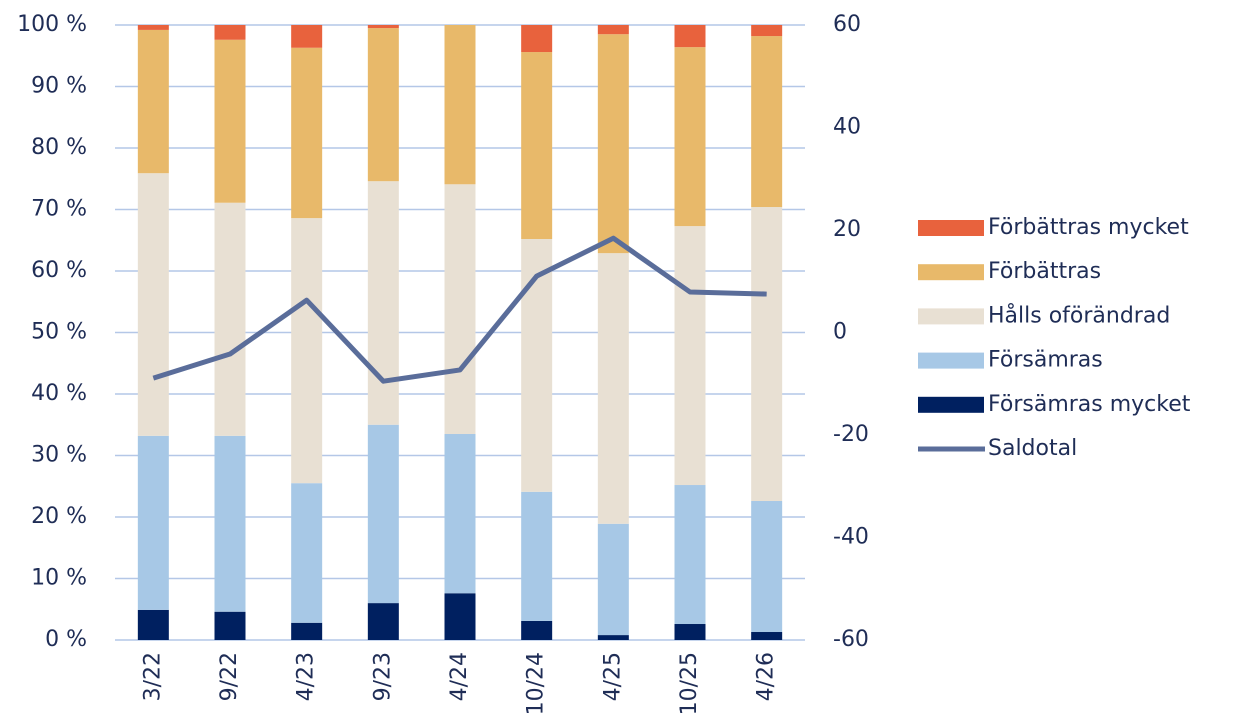  I want to click on y2-tick-label: -60, so click(851, 639).